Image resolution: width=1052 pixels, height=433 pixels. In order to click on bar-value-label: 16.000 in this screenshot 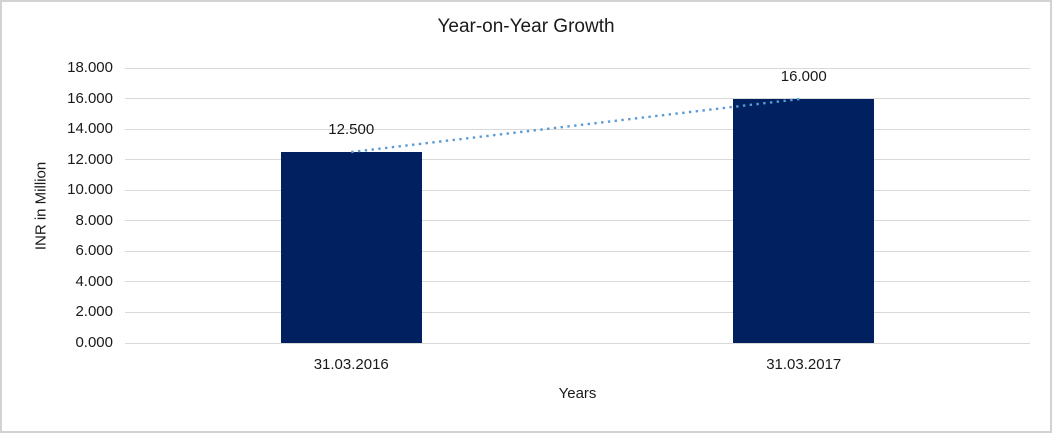, I will do `click(803, 76)`.